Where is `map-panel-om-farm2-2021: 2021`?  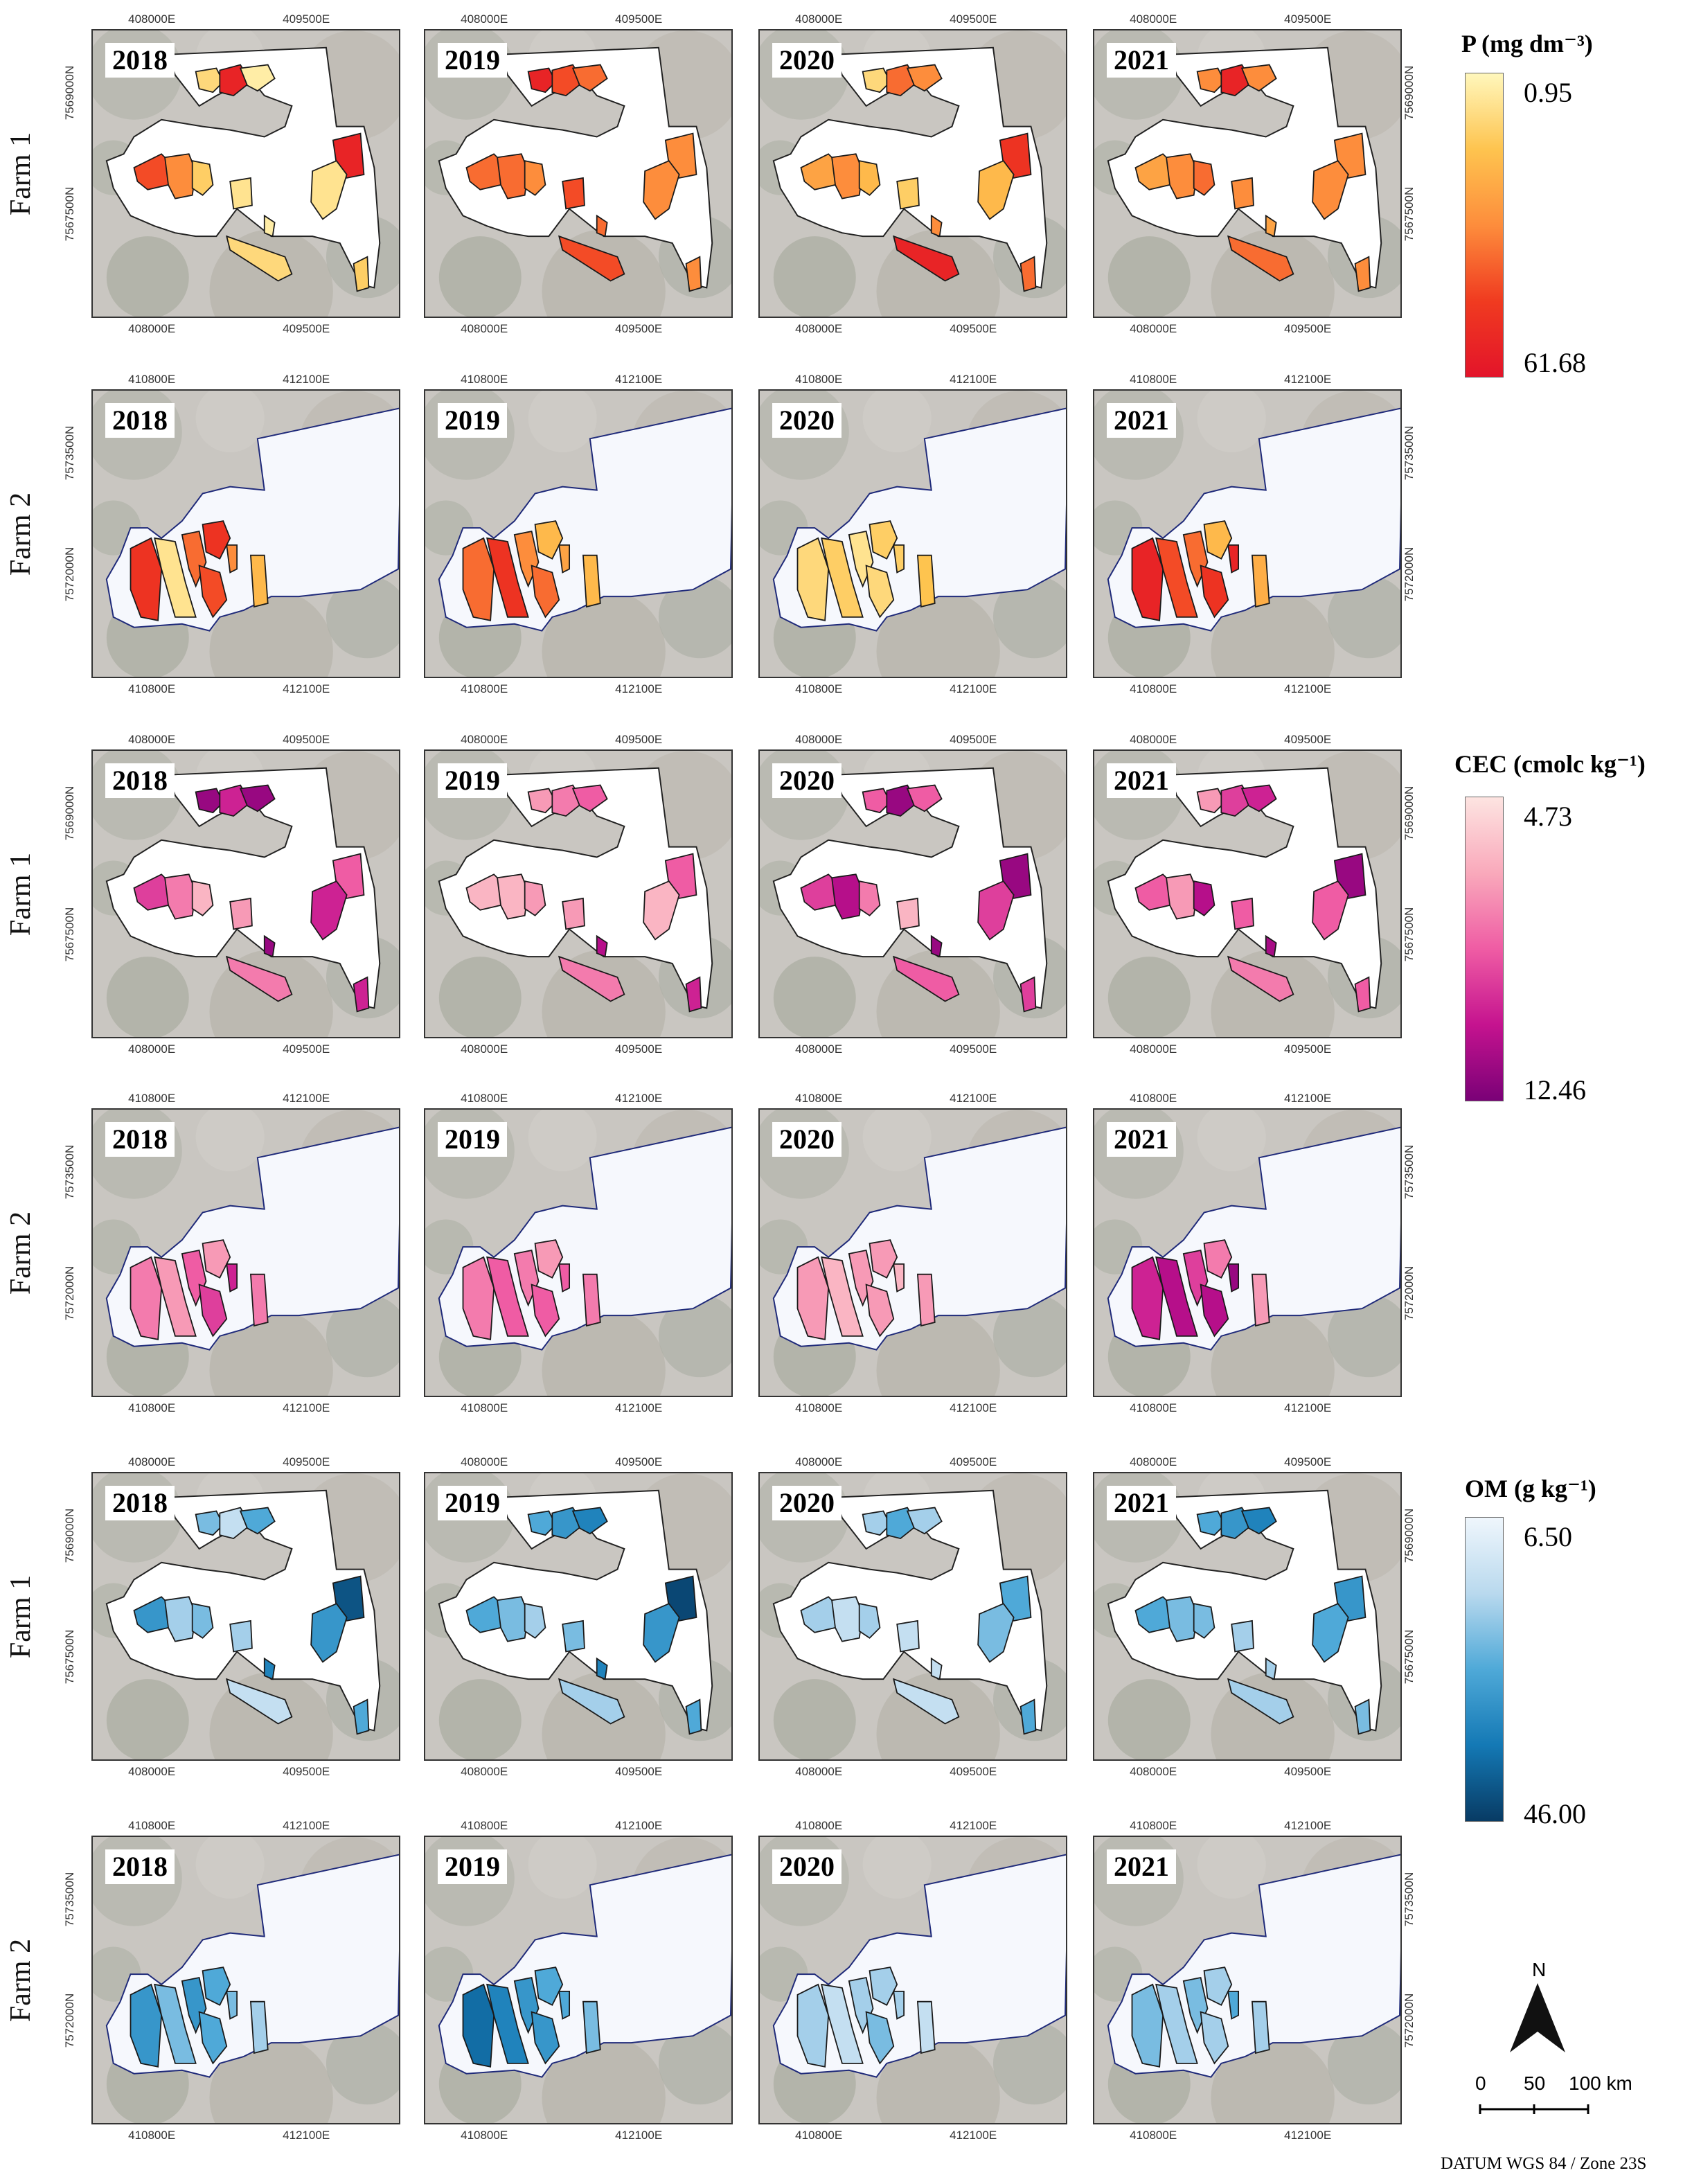 map-panel-om-farm2-2021: 2021 is located at coordinates (1247, 1980).